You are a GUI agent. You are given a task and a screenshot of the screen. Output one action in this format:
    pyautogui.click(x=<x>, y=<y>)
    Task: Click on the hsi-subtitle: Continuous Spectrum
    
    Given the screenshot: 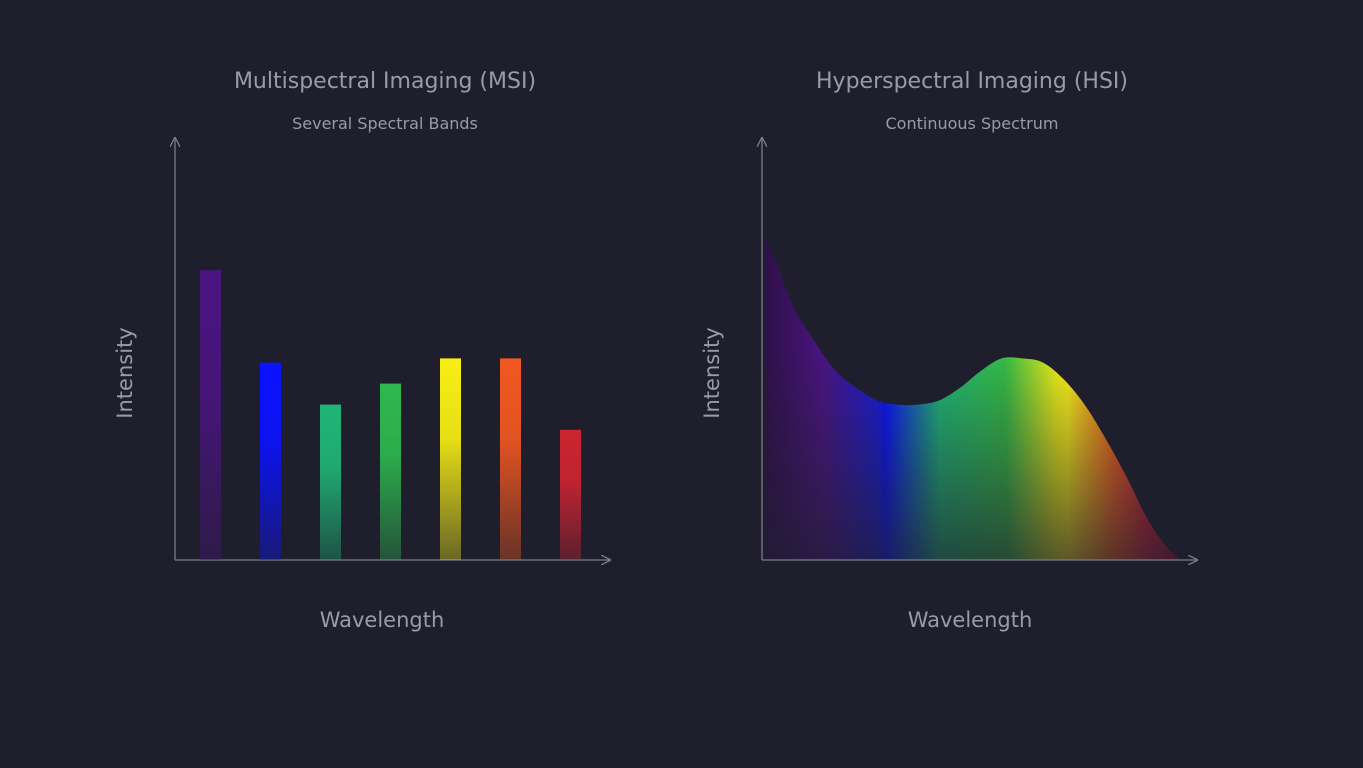 What is the action you would take?
    pyautogui.click(x=972, y=123)
    